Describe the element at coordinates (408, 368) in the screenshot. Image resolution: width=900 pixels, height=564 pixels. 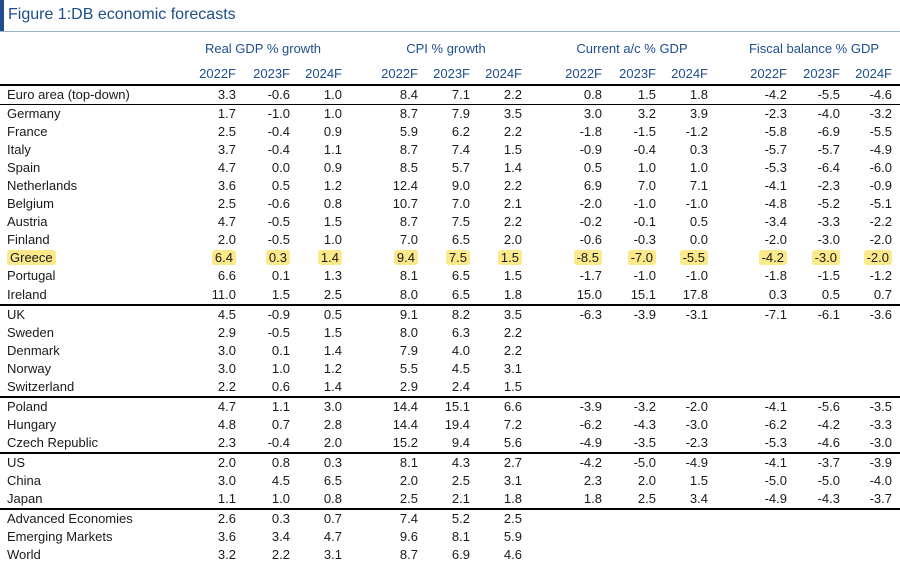
I see `table-cell: 5.5` at that location.